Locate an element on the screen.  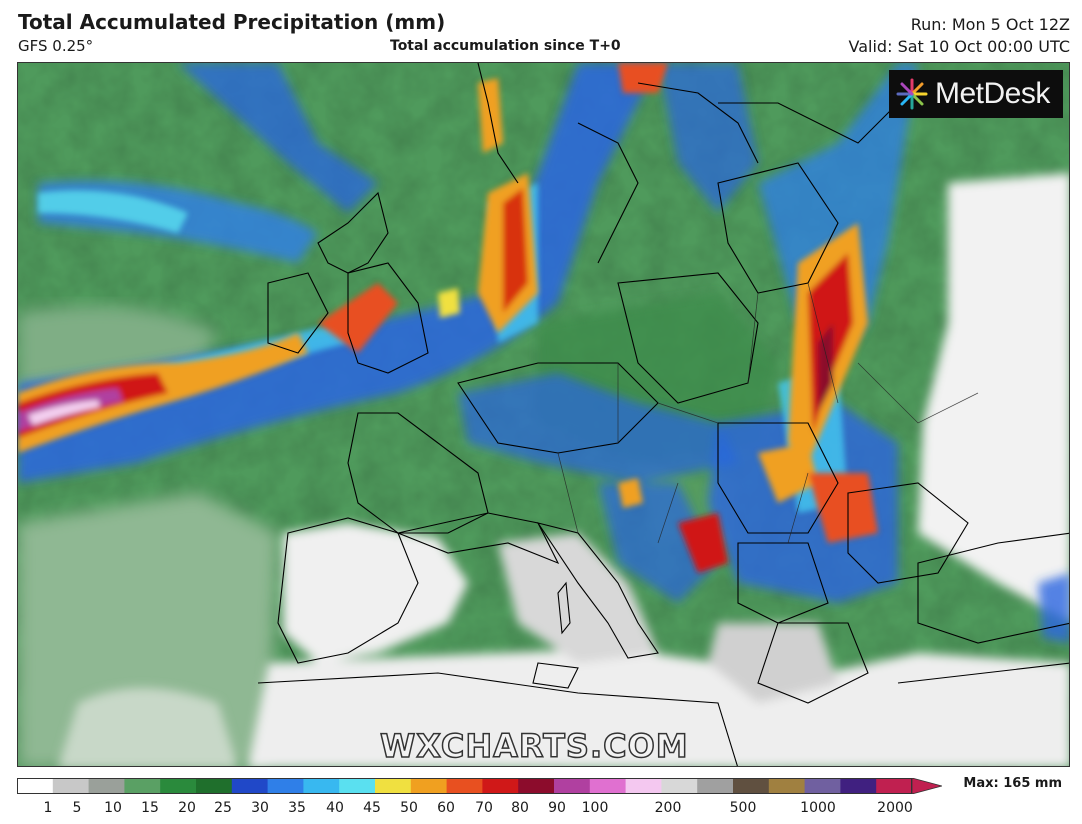
legend-colorbar is located at coordinates (479, 786).